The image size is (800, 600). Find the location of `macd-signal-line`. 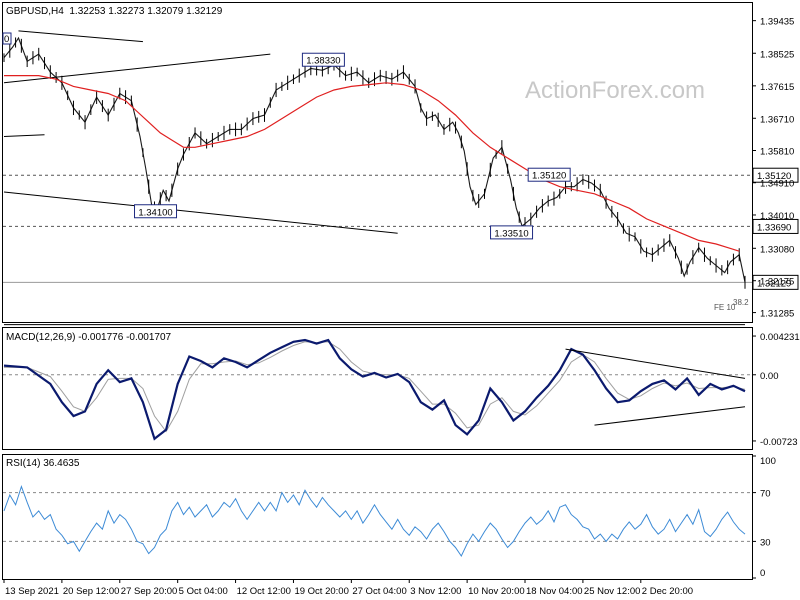

macd-signal-line is located at coordinates (375, 387).